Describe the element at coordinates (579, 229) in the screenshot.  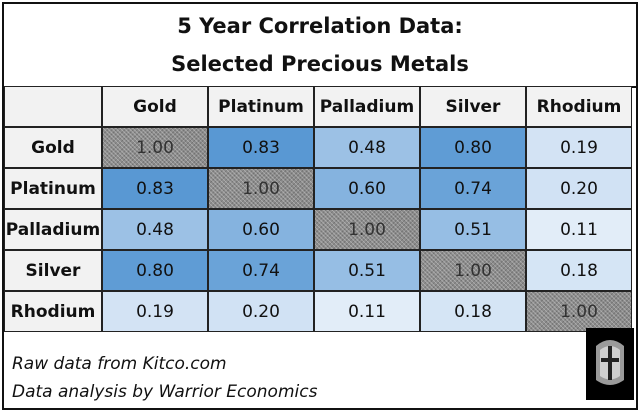
I see `correlation-cell-palladium-rhodium: 0.11` at that location.